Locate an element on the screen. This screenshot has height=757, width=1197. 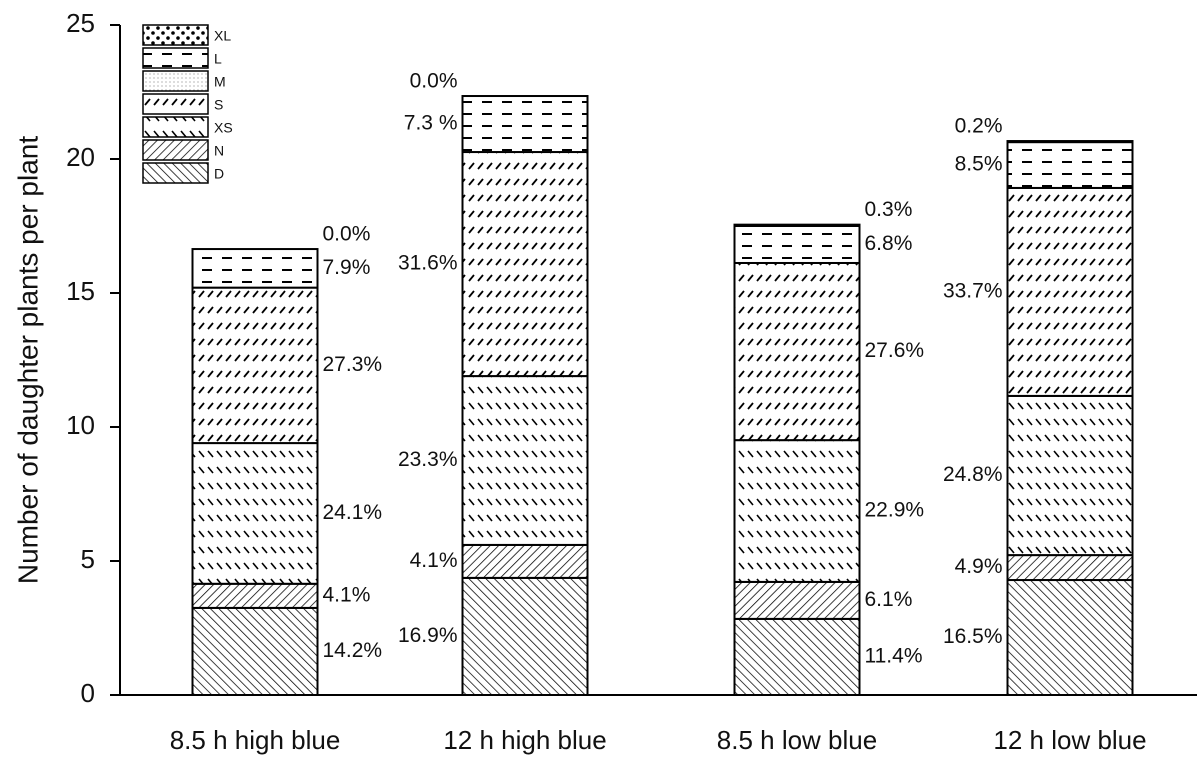
legend-label: XL is located at coordinates (222, 36).